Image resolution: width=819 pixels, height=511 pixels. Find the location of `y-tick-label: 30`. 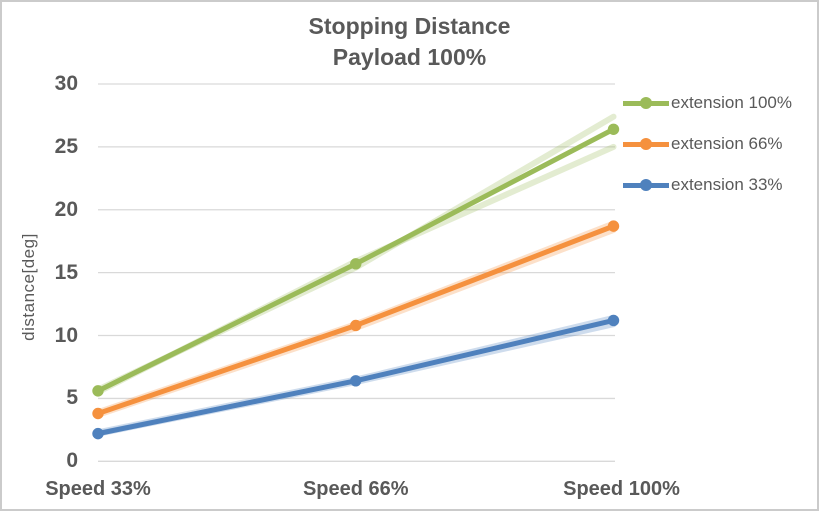

y-tick-label: 30 is located at coordinates (66, 83).